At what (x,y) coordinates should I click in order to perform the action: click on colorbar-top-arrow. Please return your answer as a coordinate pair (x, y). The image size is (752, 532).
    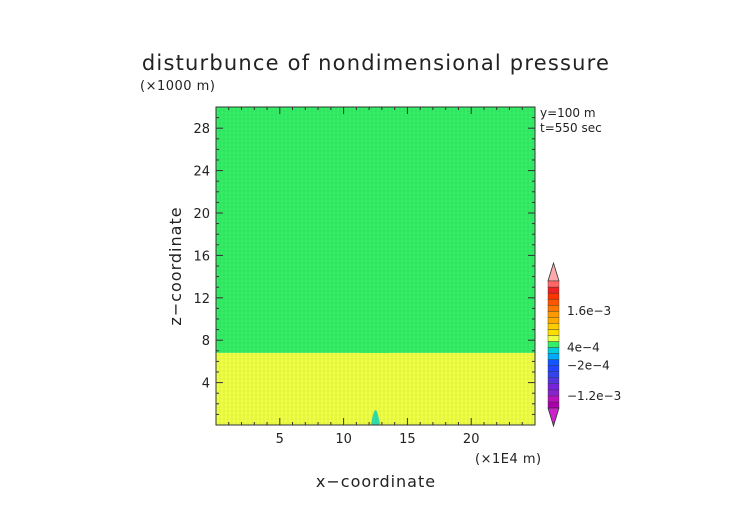
    Looking at the image, I should click on (553, 271).